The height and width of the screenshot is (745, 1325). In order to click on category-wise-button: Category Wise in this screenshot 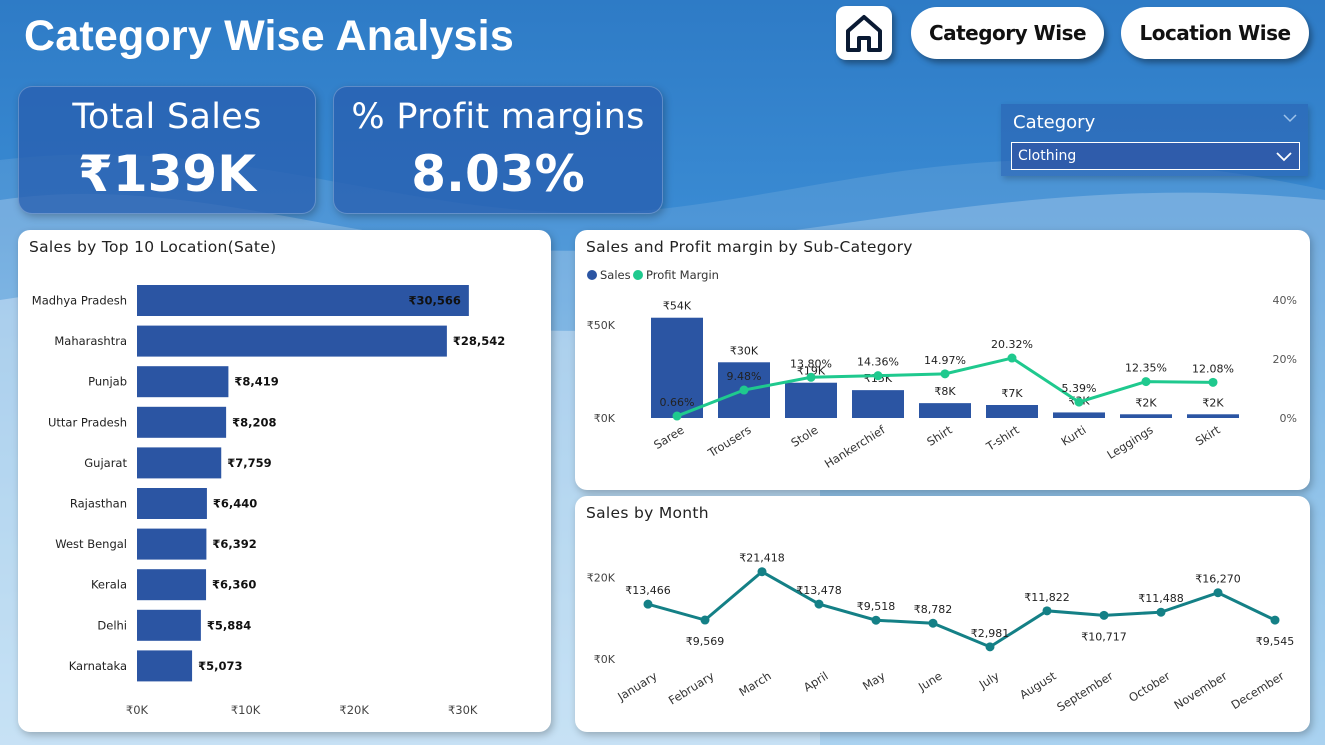, I will do `click(1007, 33)`.